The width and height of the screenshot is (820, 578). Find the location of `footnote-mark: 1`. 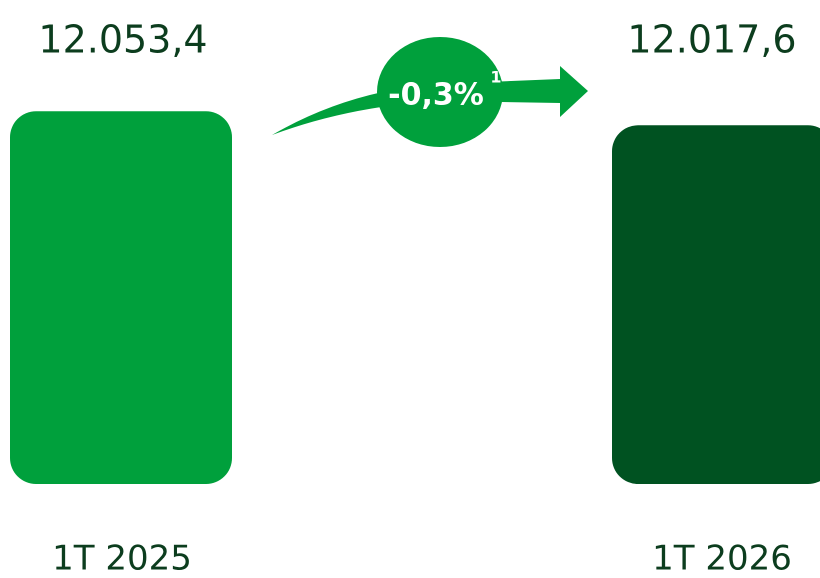

footnote-mark: 1 is located at coordinates (495, 77).